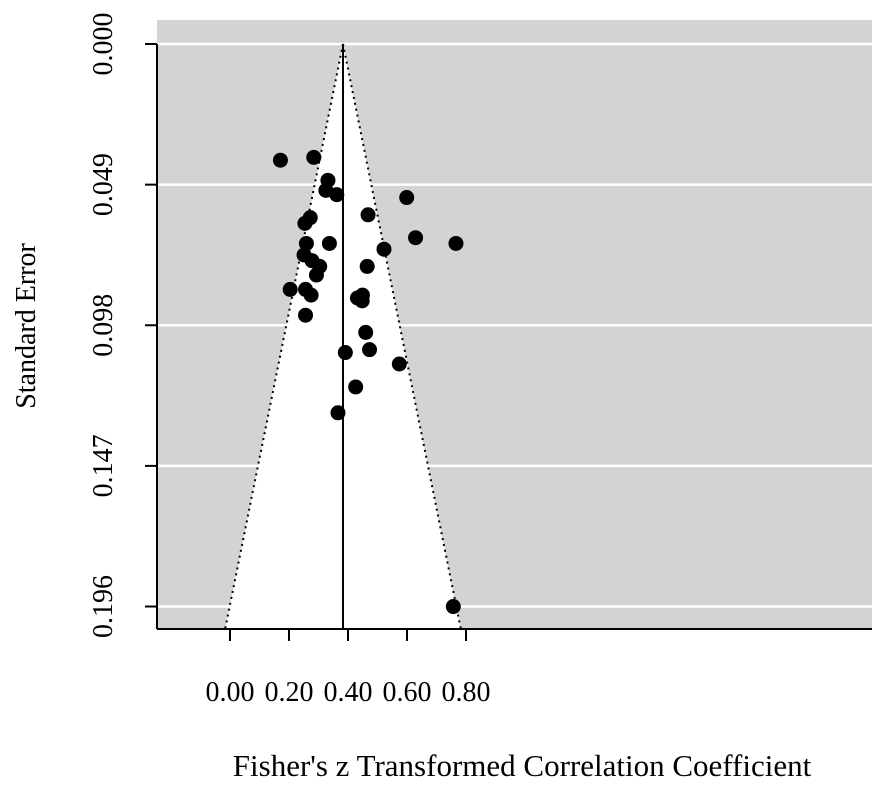  Describe the element at coordinates (103, 606) in the screenshot. I see `y-tick-label: 0.196` at that location.